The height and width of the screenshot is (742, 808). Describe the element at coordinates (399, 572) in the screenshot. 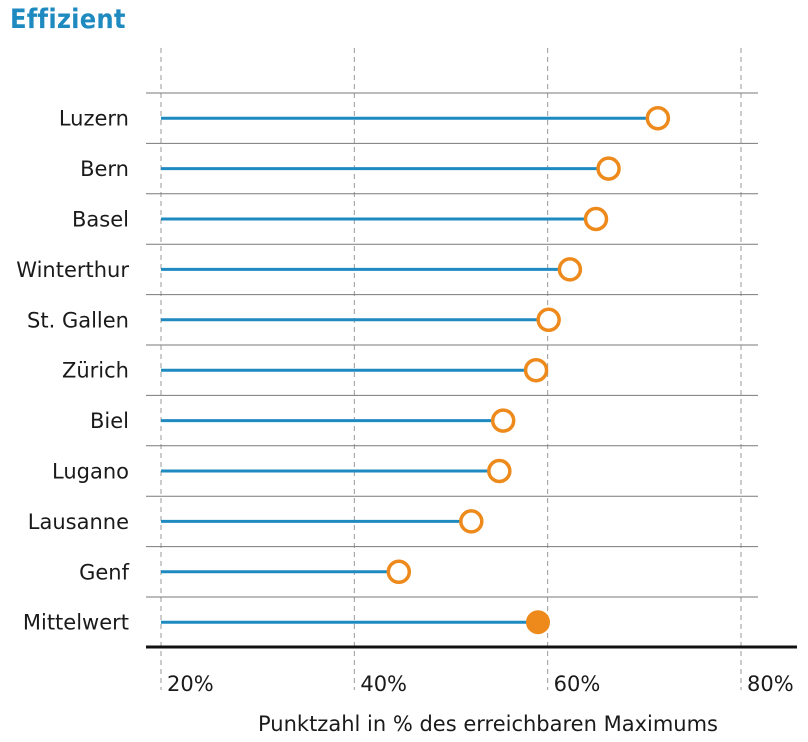

I see `marker-genf` at that location.